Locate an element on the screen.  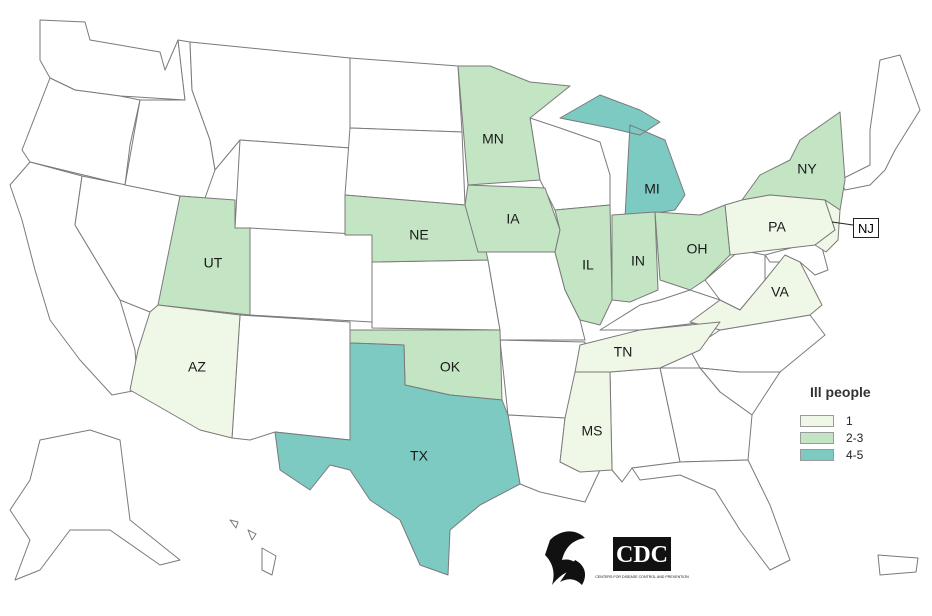
state-NY is located at coordinates (793, 161).